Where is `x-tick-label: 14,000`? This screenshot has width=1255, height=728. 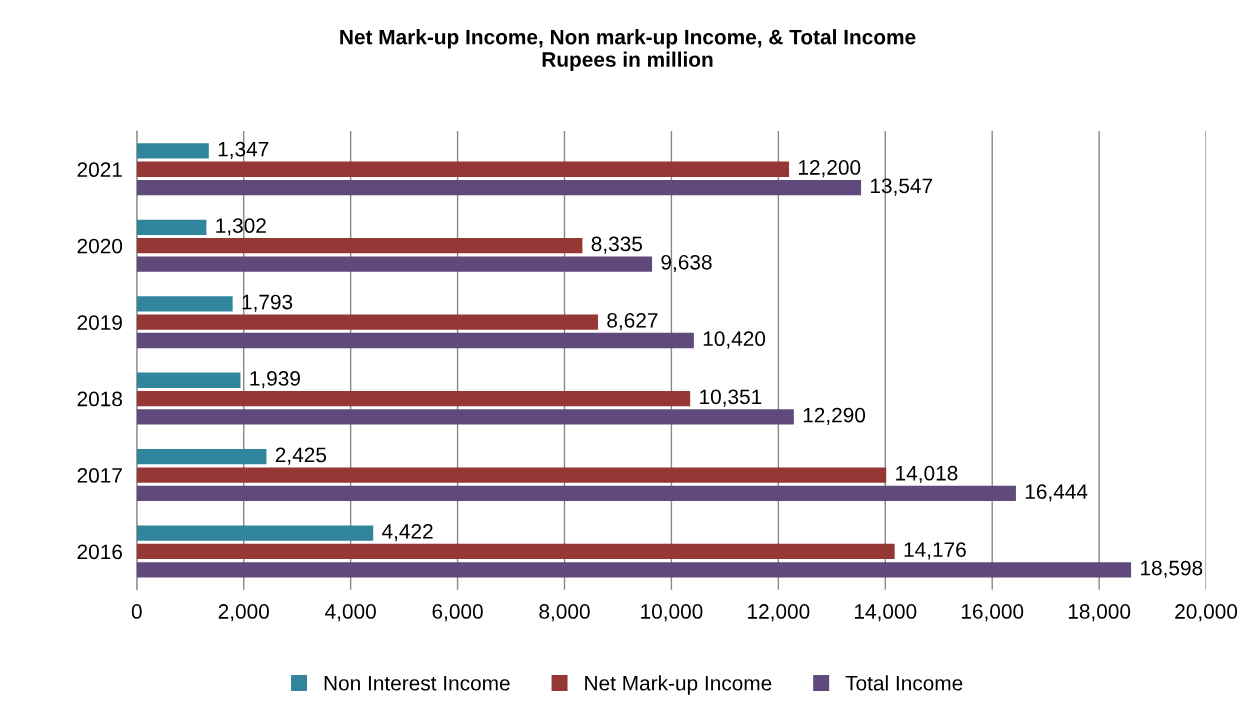
x-tick-label: 14,000 is located at coordinates (886, 613).